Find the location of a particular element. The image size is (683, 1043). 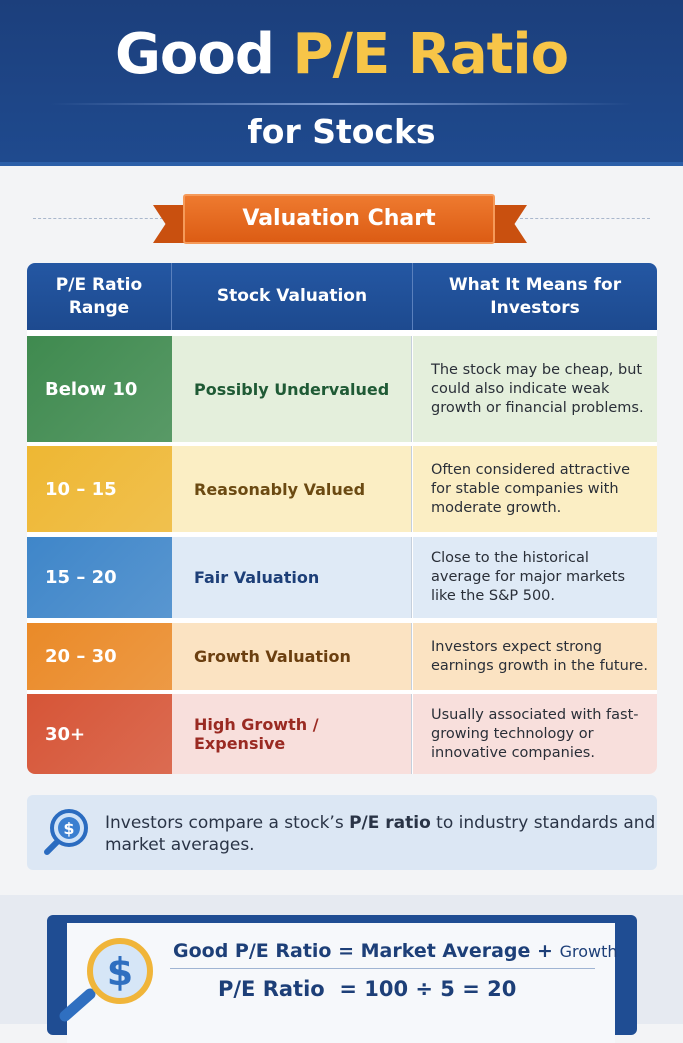

valuation-label: Growth Valuation is located at coordinates (292, 656).